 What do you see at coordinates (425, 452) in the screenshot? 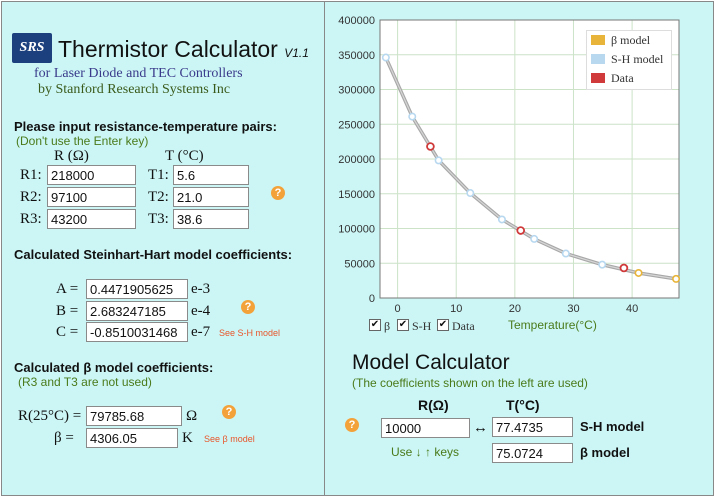
I see `mc-keys-hint: Use ↓ ↑ keys` at bounding box center [425, 452].